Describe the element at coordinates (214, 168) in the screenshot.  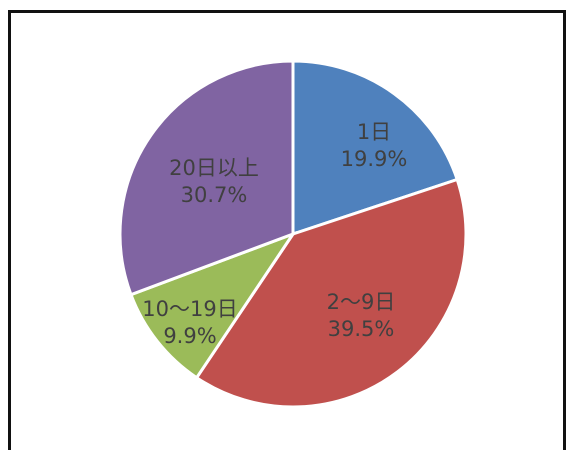
I see `slice-category-label: 20日以上` at that location.